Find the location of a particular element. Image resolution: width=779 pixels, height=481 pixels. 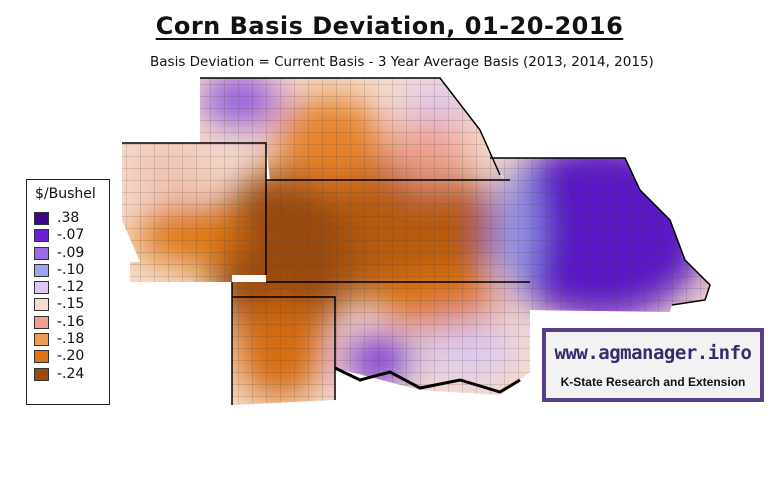

legend-label: .38 is located at coordinates (68, 218).